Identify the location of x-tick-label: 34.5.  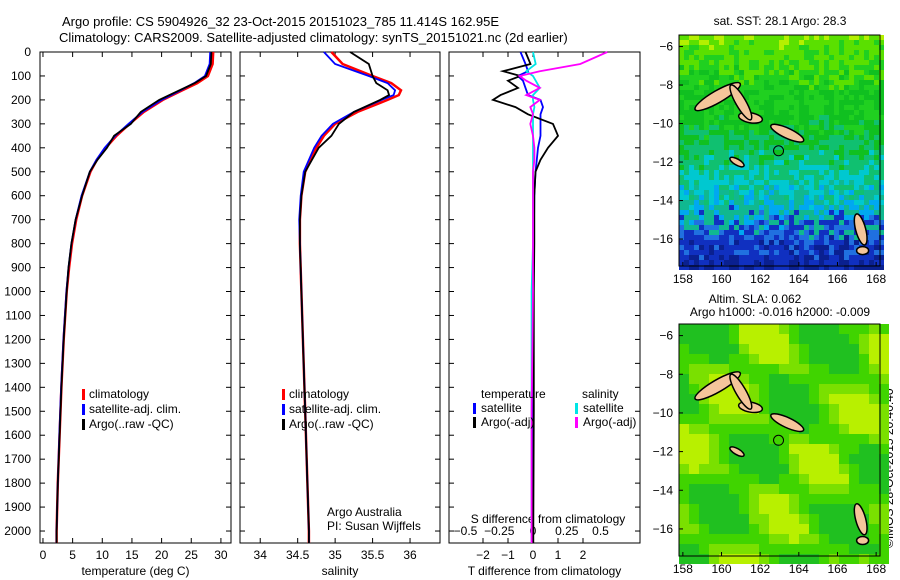
(298, 555).